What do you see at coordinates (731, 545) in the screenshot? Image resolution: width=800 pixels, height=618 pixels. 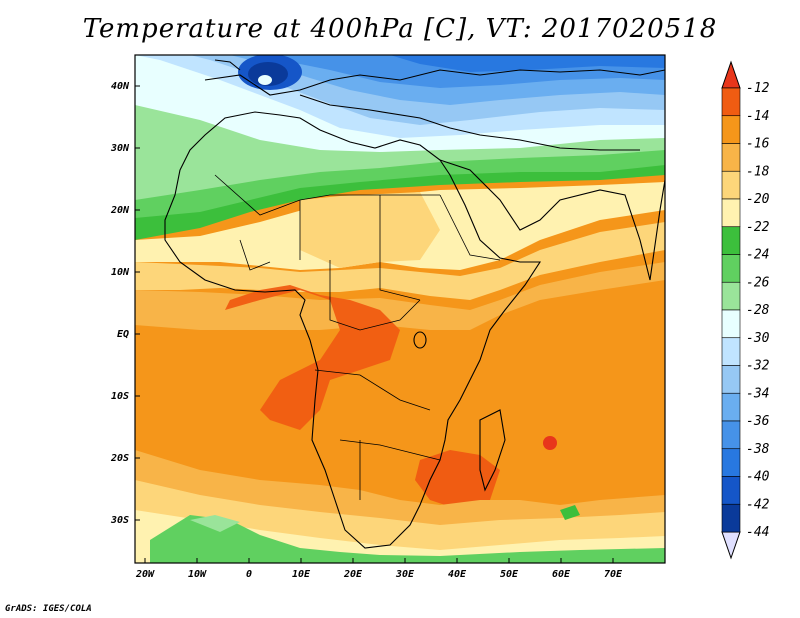 I see `colorbar-min-triangle` at bounding box center [731, 545].